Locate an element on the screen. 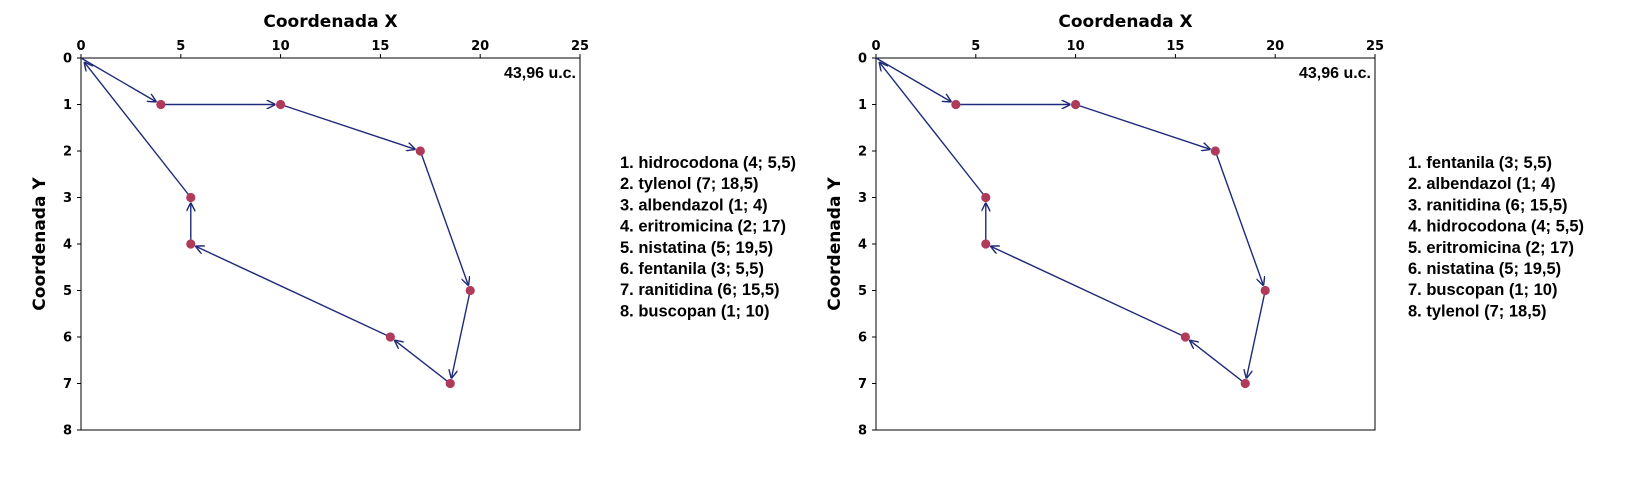  legend-item: 3. ranitidina (6; 15,5) is located at coordinates (1488, 205).